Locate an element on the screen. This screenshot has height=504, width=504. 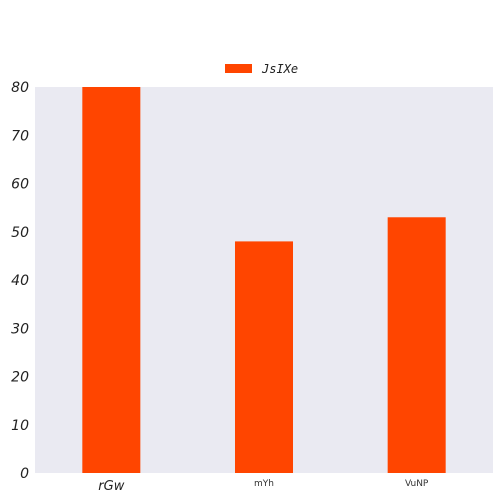
y-tick-label: 40 is located at coordinates (20, 281).